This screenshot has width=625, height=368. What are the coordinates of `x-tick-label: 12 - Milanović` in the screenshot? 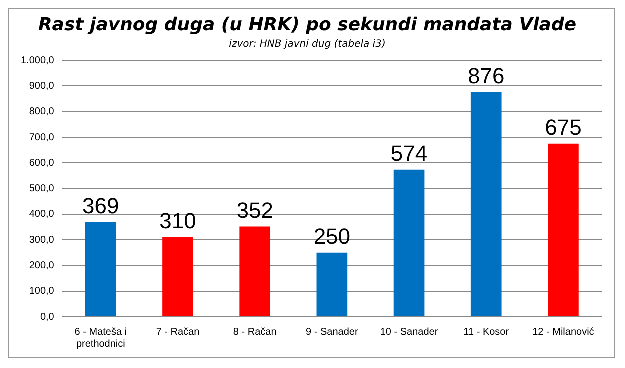 It's located at (563, 332).